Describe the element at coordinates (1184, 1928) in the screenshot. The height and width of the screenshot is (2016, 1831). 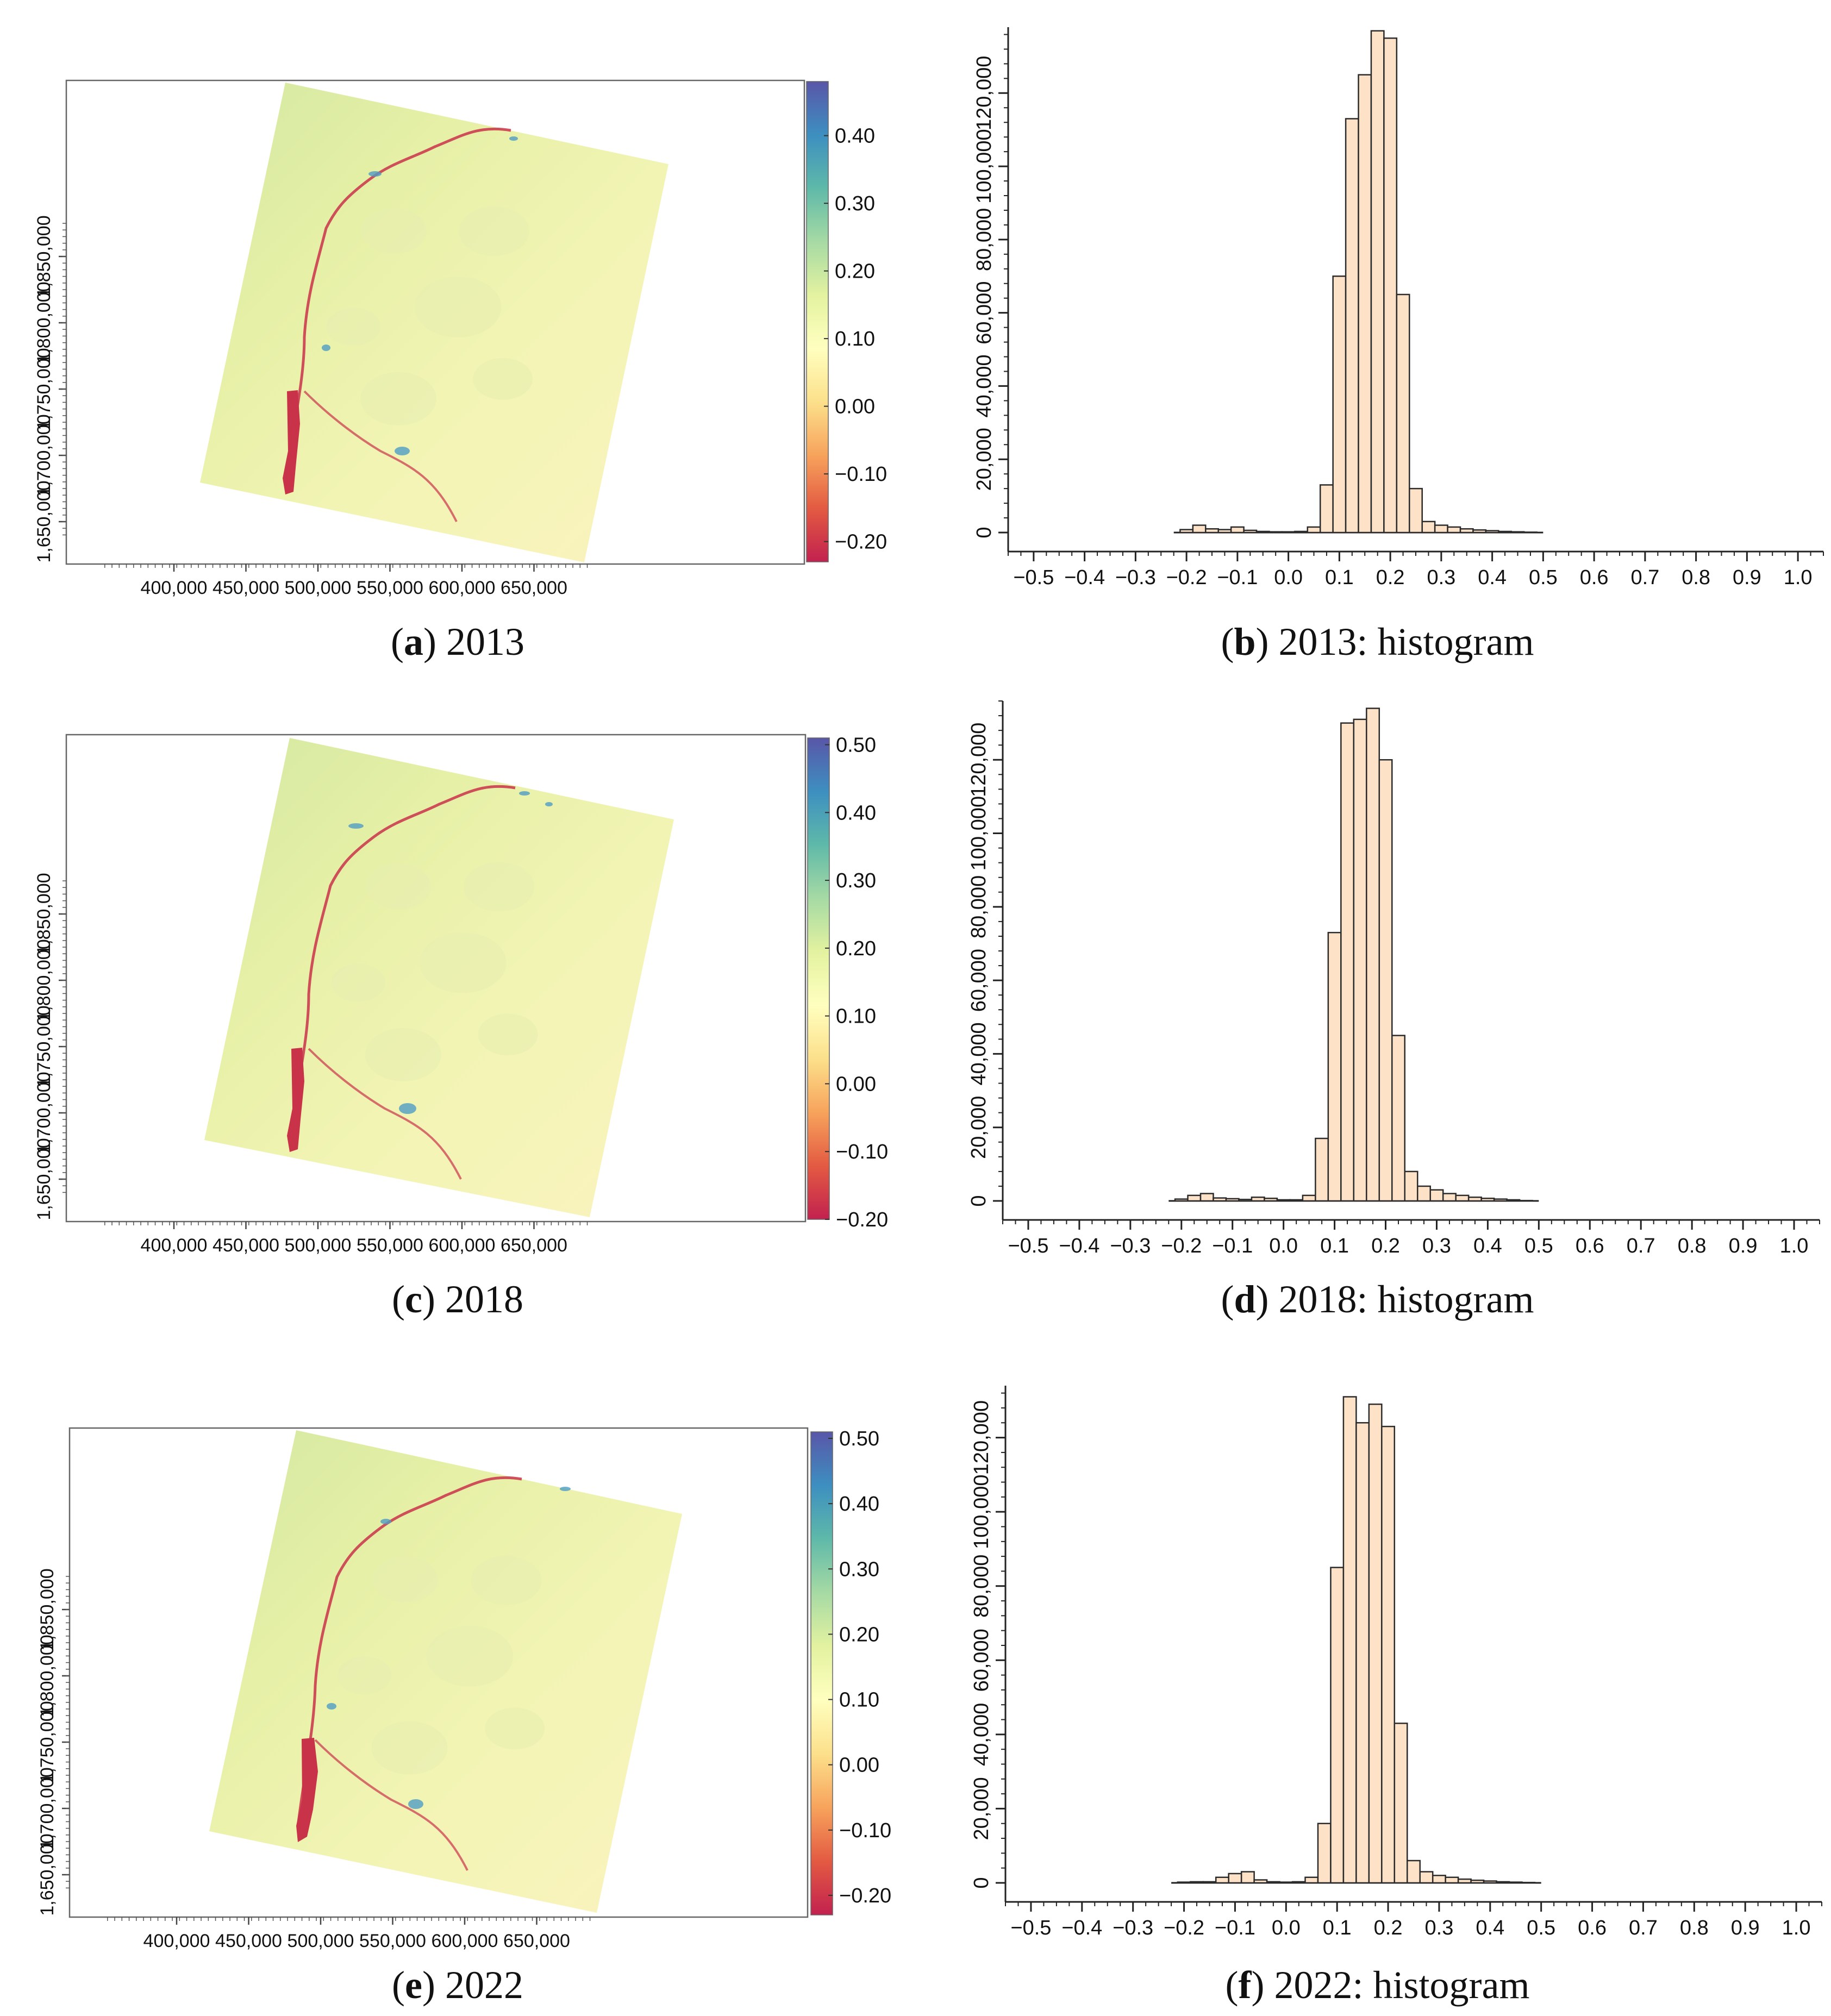
I see `x-tick-label: −0.2` at that location.